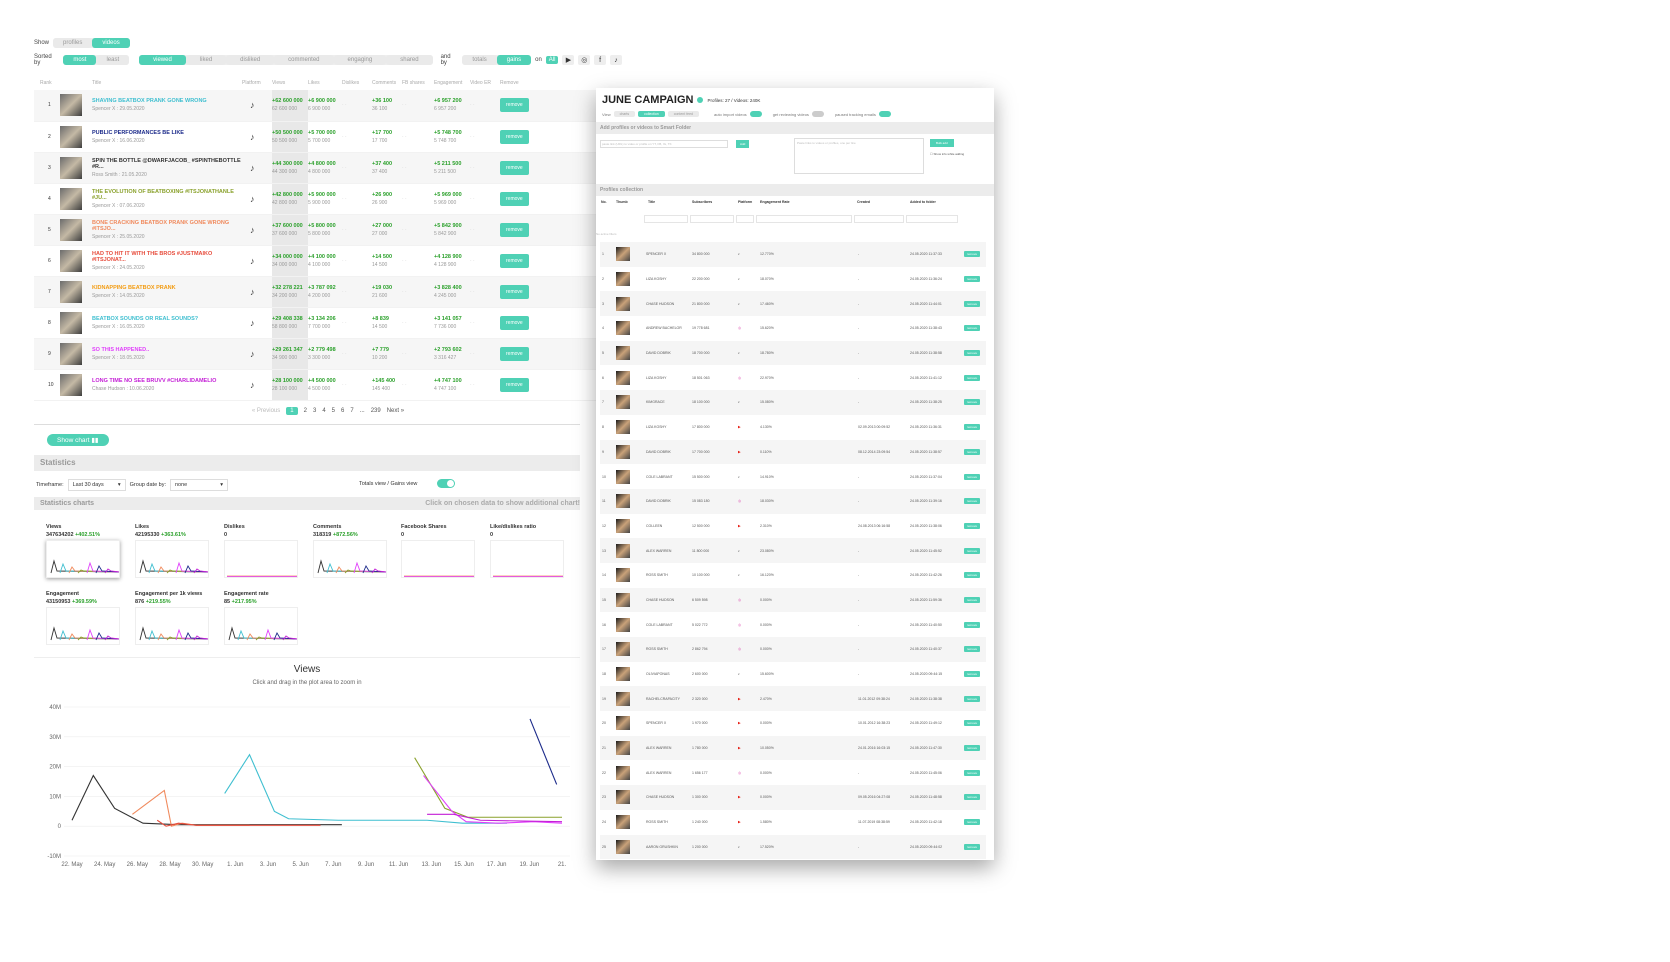  Describe the element at coordinates (266, 410) in the screenshot. I see `prev-page-link: « Previous` at that location.